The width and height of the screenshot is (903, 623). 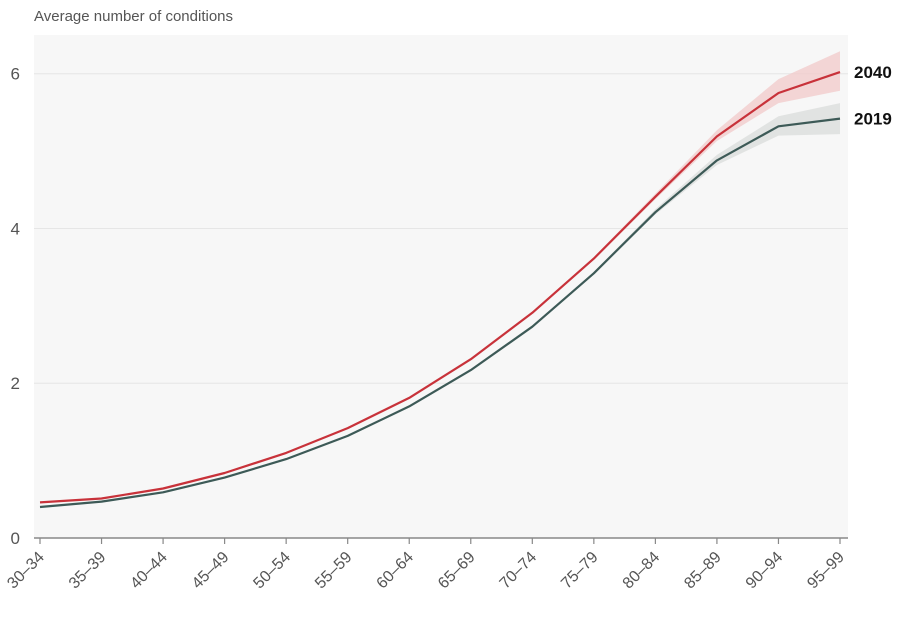 I want to click on y-tick-label-2: 2, so click(x=15, y=383).